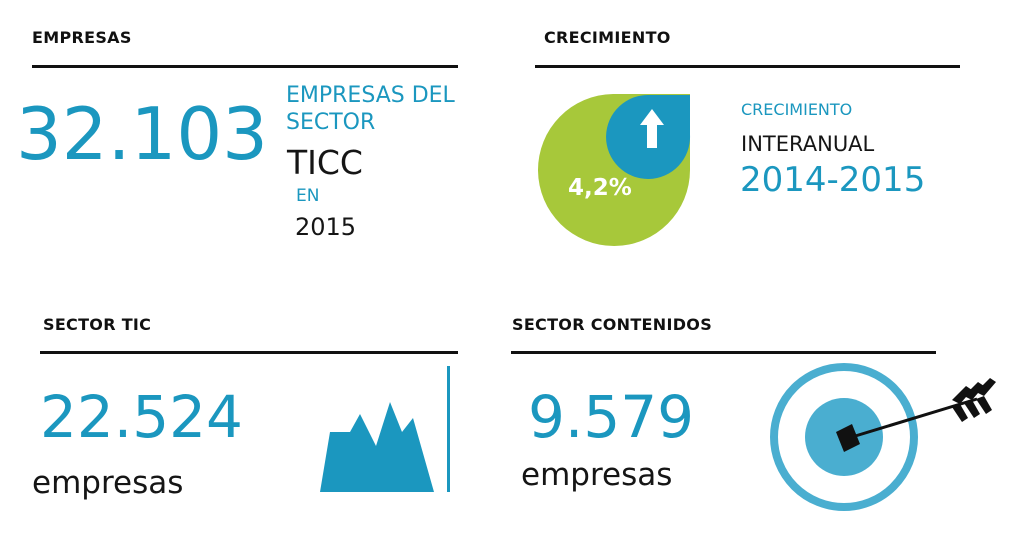 The width and height of the screenshot is (1024, 535). I want to click on crecimiento-header: CRECIMIENTO, so click(607, 37).